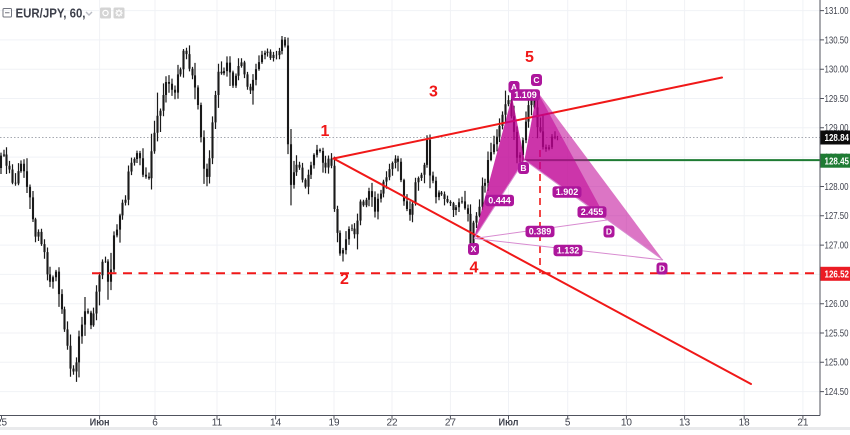  I want to click on svg-text: 127.00, so click(837, 246).